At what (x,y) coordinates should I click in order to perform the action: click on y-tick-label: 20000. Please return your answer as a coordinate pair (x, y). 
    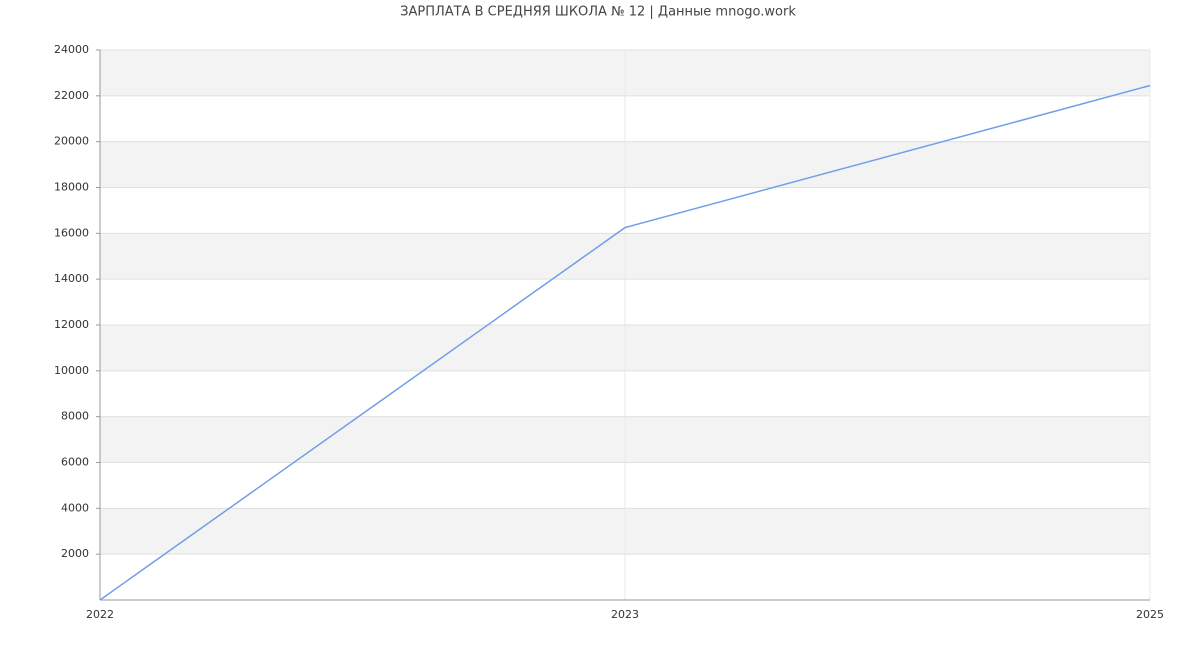
    Looking at the image, I should click on (71, 141).